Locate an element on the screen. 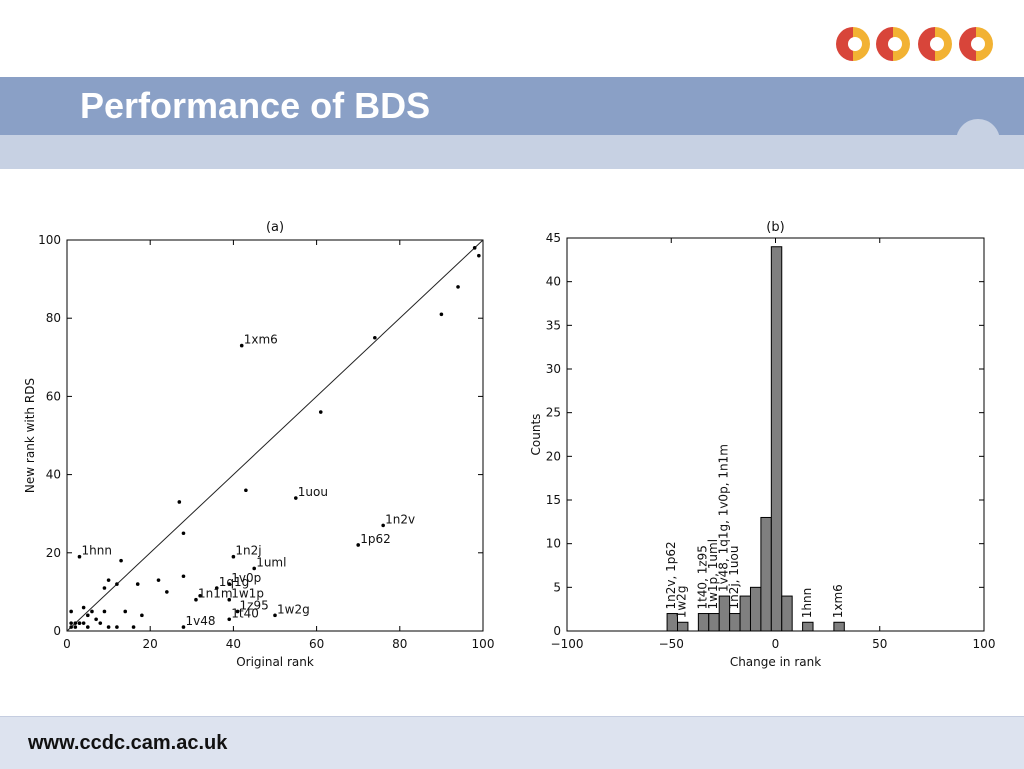 The image size is (1024, 769). x-tick-label-b: −100 is located at coordinates (567, 644).